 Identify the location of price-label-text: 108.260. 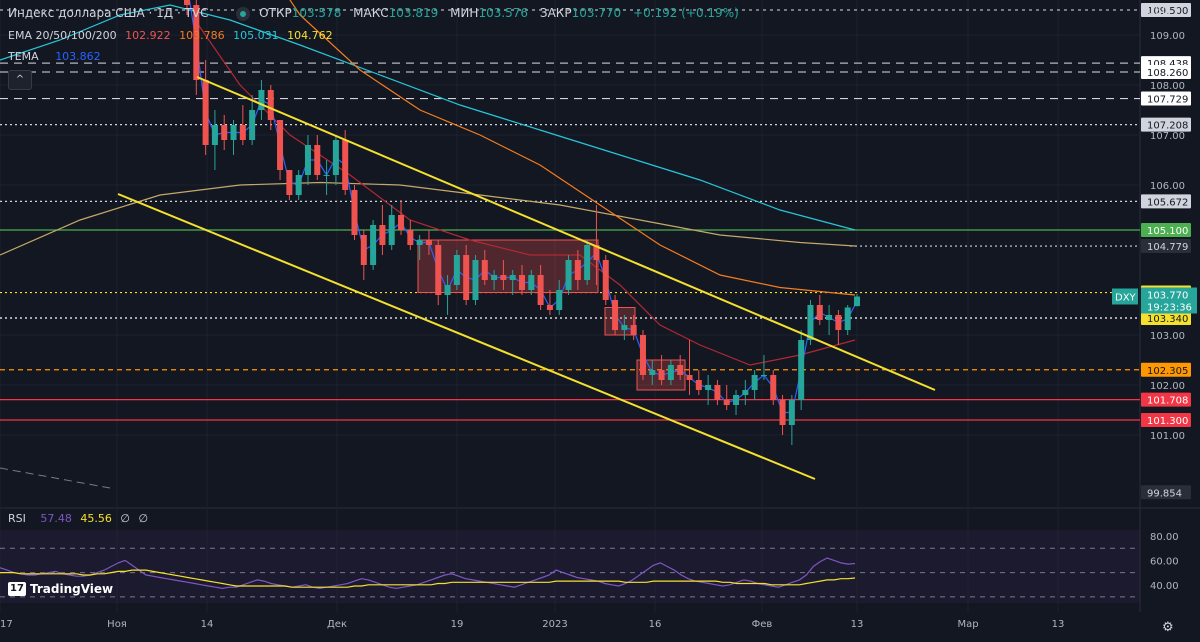
(1167, 73).